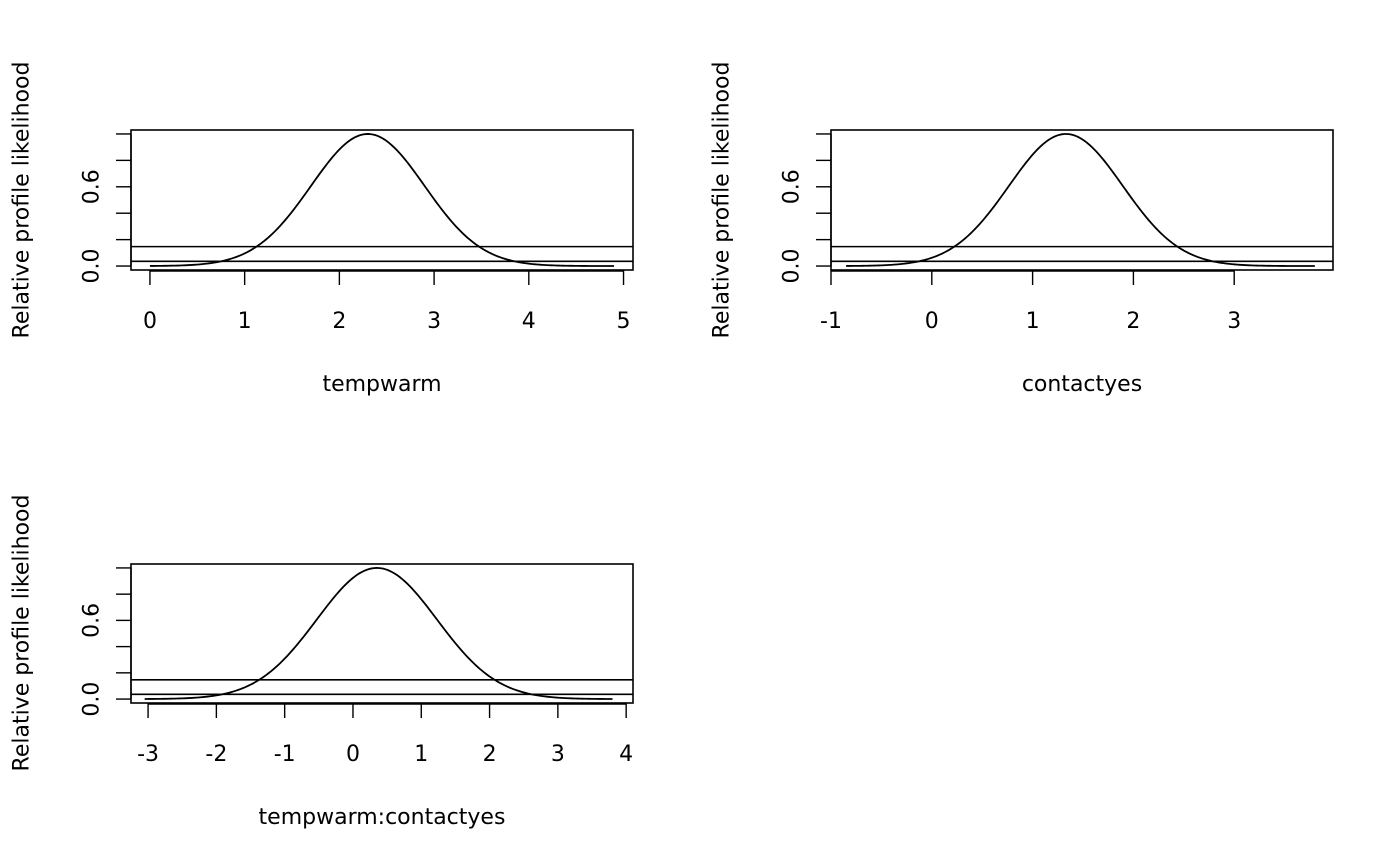 The height and width of the screenshot is (866, 1400). Describe the element at coordinates (216, 754) in the screenshot. I see `x-tick-label: -2` at that location.